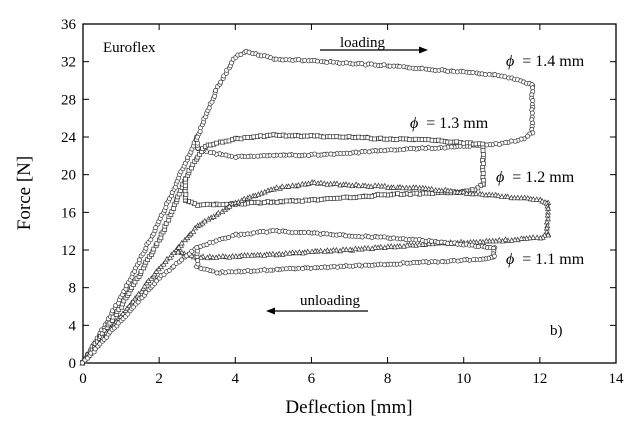 Image resolution: width=629 pixels, height=422 pixels. I want to click on y-tick-label: 32, so click(68, 63).